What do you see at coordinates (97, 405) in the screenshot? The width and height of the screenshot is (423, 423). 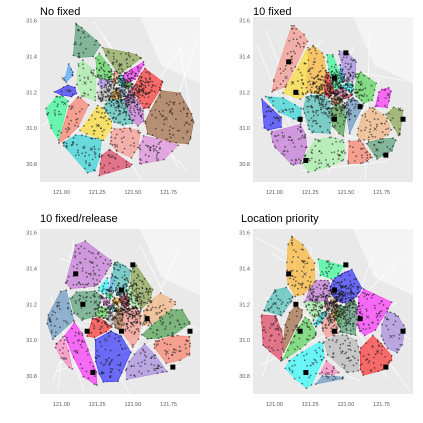 I see `x-tick-label: 121.25` at bounding box center [97, 405].